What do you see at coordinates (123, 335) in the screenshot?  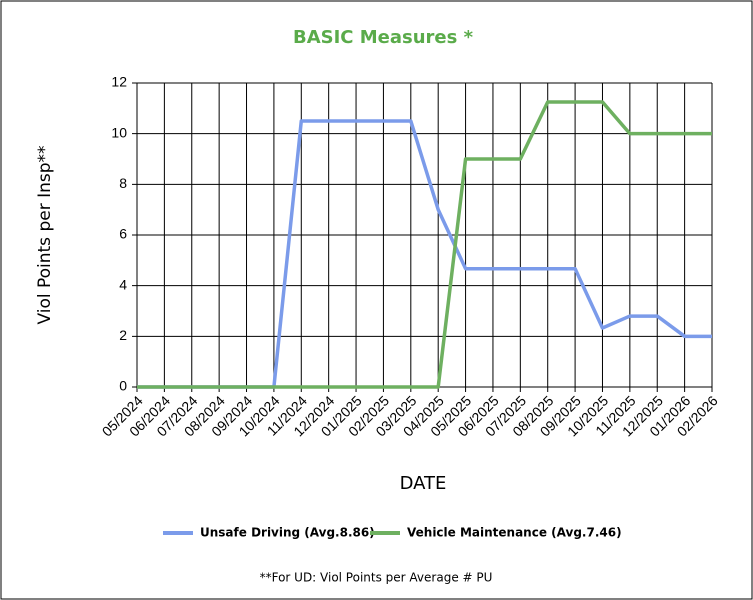 I see `y-tick-label: 2` at bounding box center [123, 335].